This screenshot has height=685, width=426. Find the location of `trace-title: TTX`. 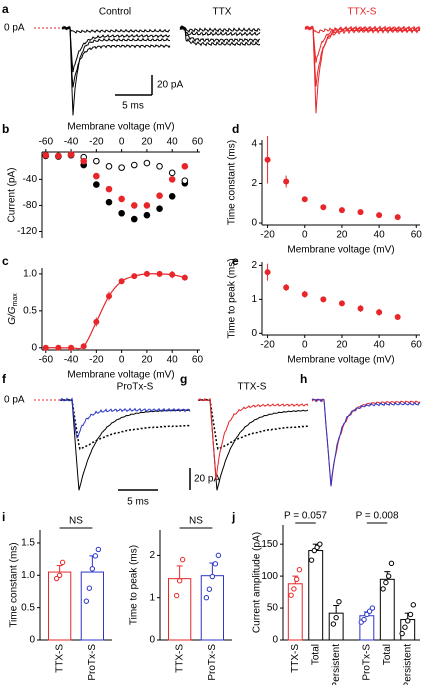

trace-title: TTX is located at coordinates (222, 12).